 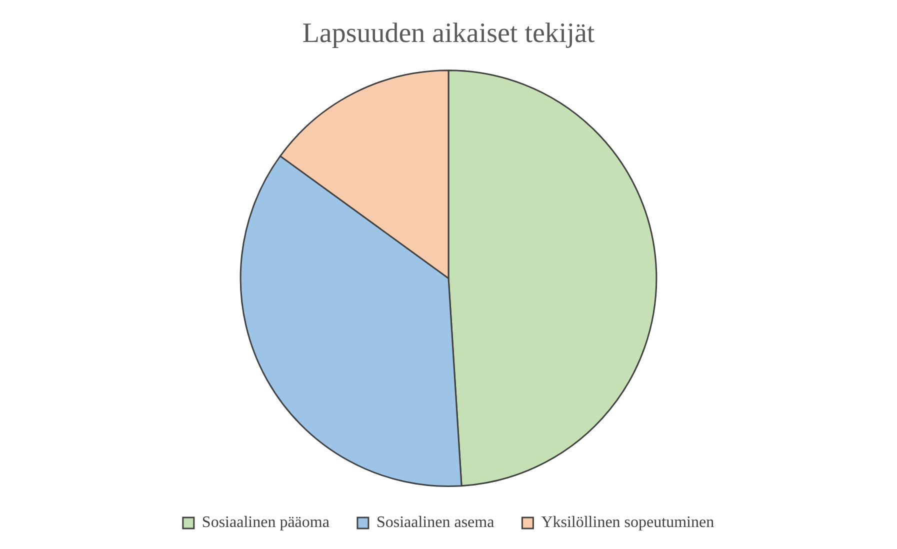 I want to click on legend-label: Yksilöllinen sopeutuminen, so click(x=627, y=523).